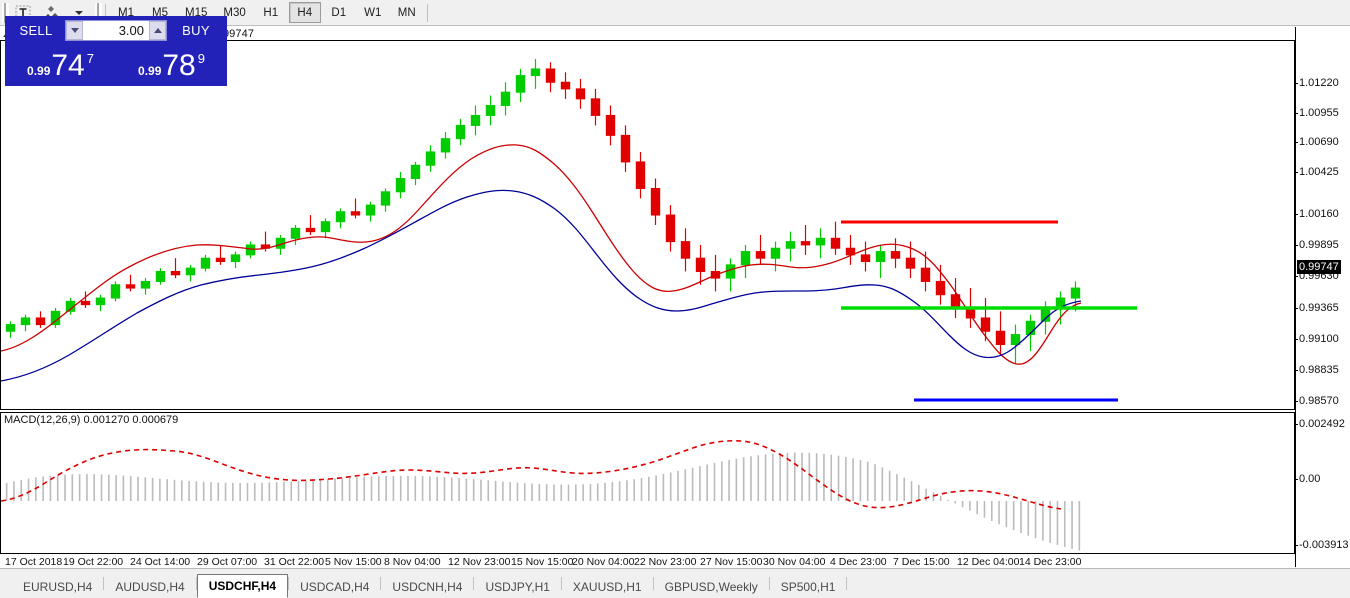  I want to click on chart-tab-gbpusd-weekly: GBPUSD,Weekly, so click(711, 587).